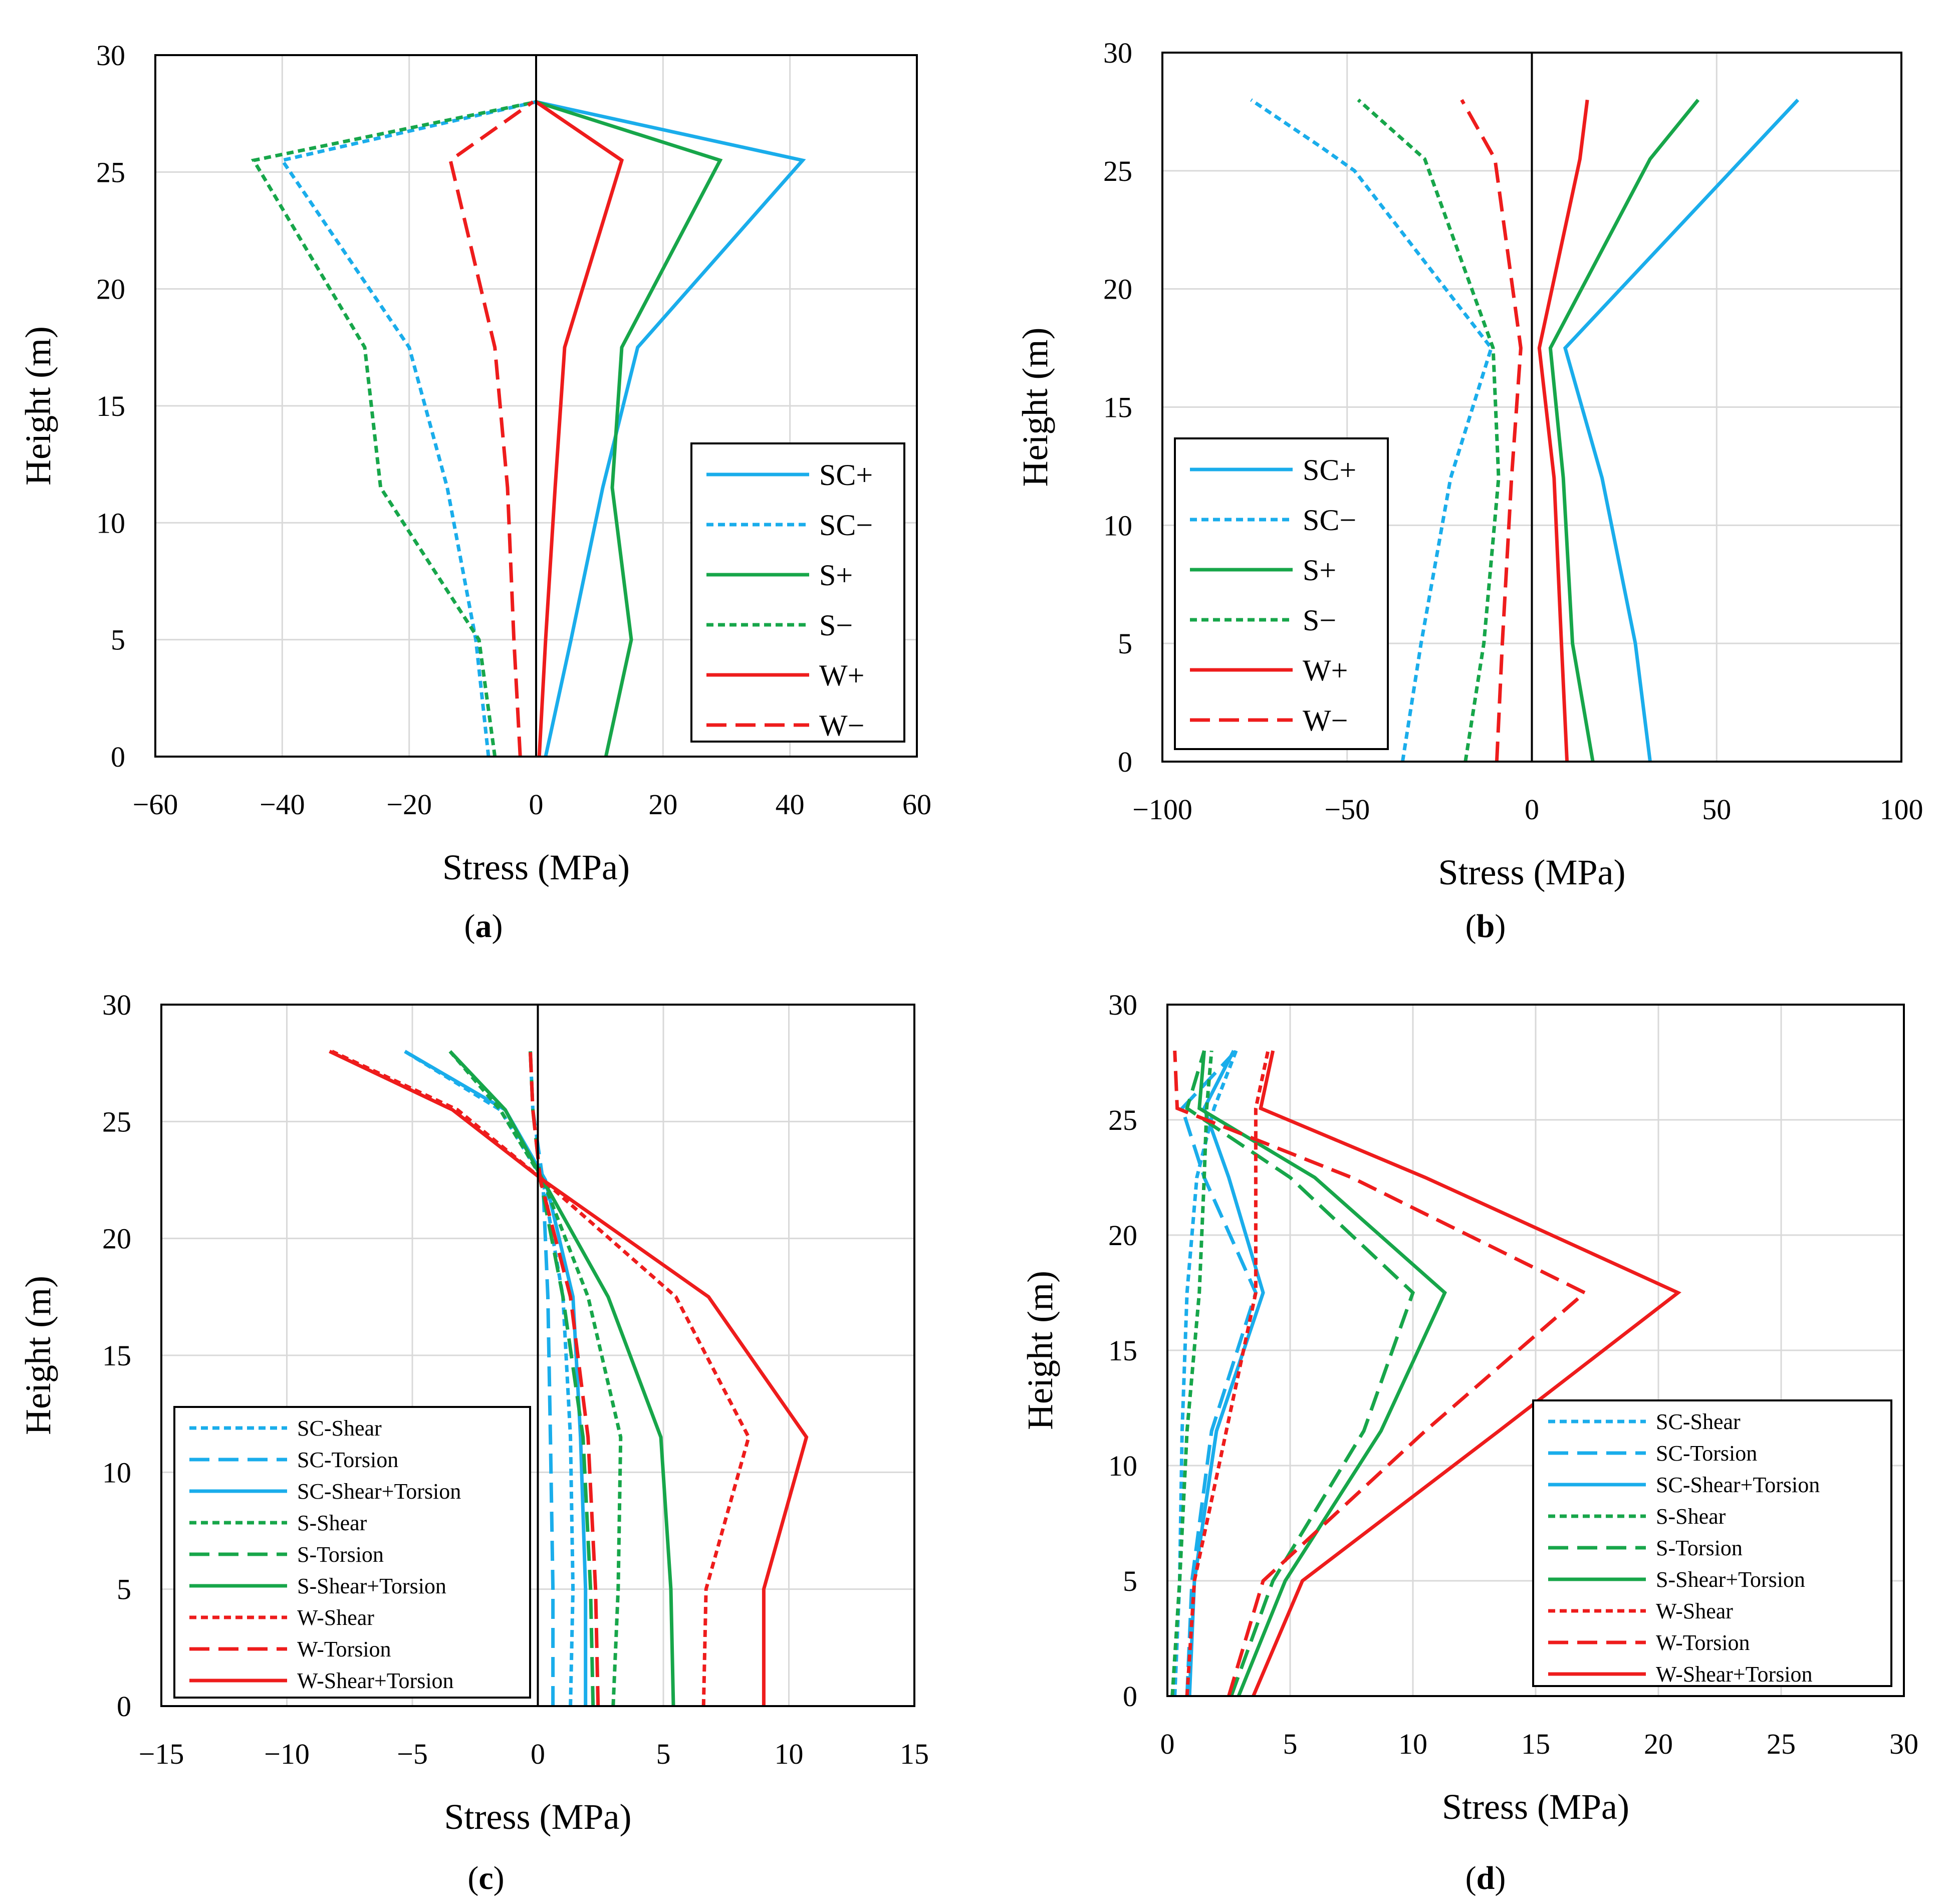 This screenshot has height=1904, width=1957. What do you see at coordinates (841, 725) in the screenshot?
I see `legend-label: W−` at bounding box center [841, 725].